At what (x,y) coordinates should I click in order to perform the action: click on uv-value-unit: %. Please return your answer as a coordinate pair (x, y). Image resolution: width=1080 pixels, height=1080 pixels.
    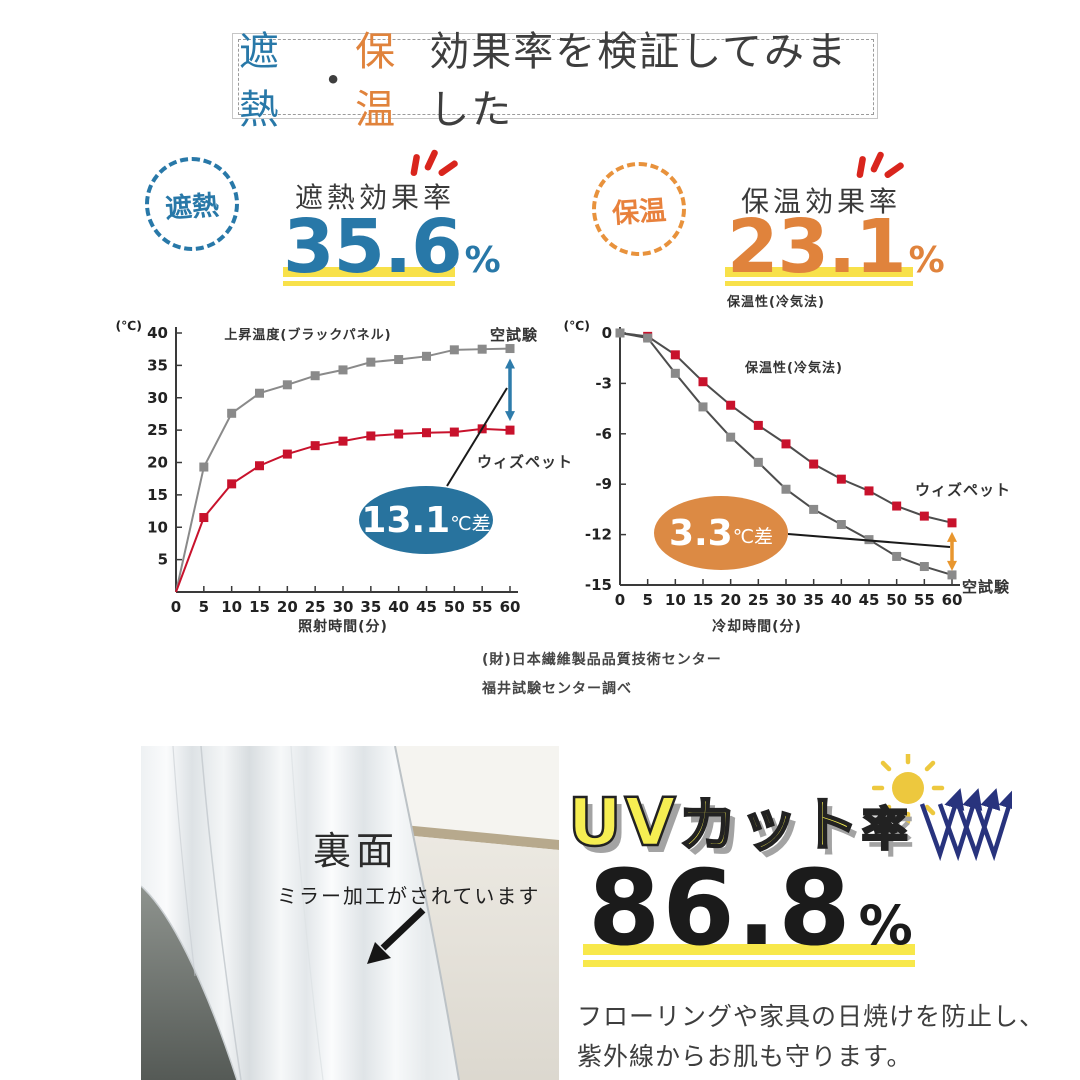
    Looking at the image, I should click on (885, 925).